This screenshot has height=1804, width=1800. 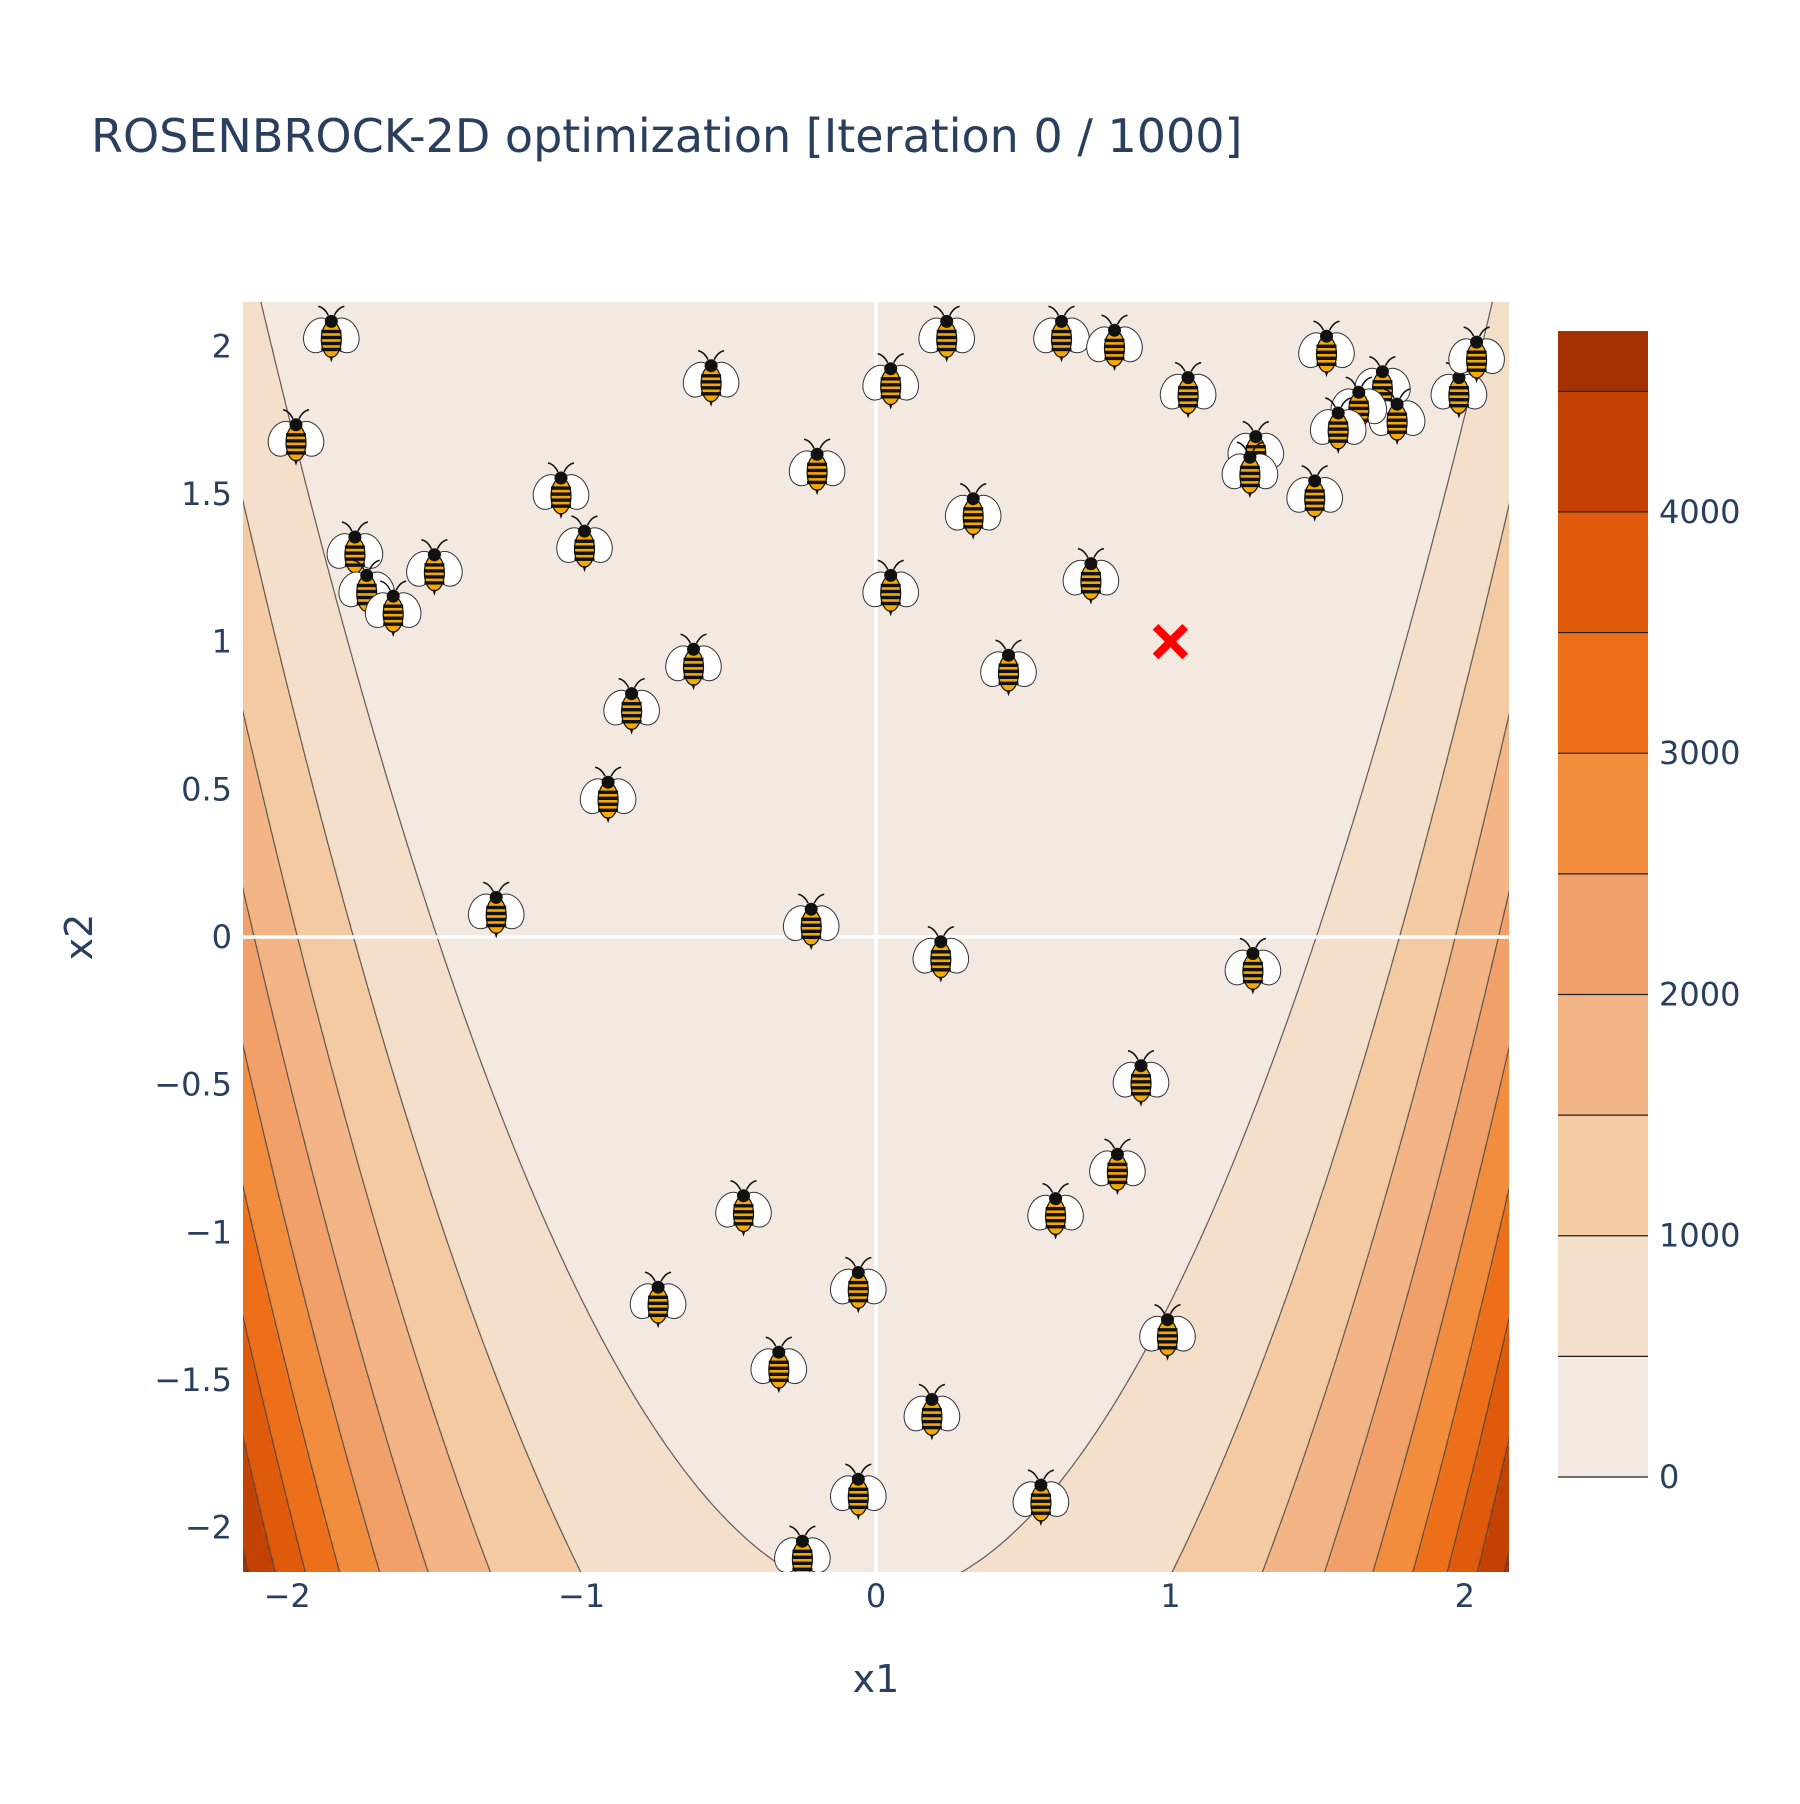 I want to click on colorbar-tick-label: 3000, so click(x=1699, y=753).